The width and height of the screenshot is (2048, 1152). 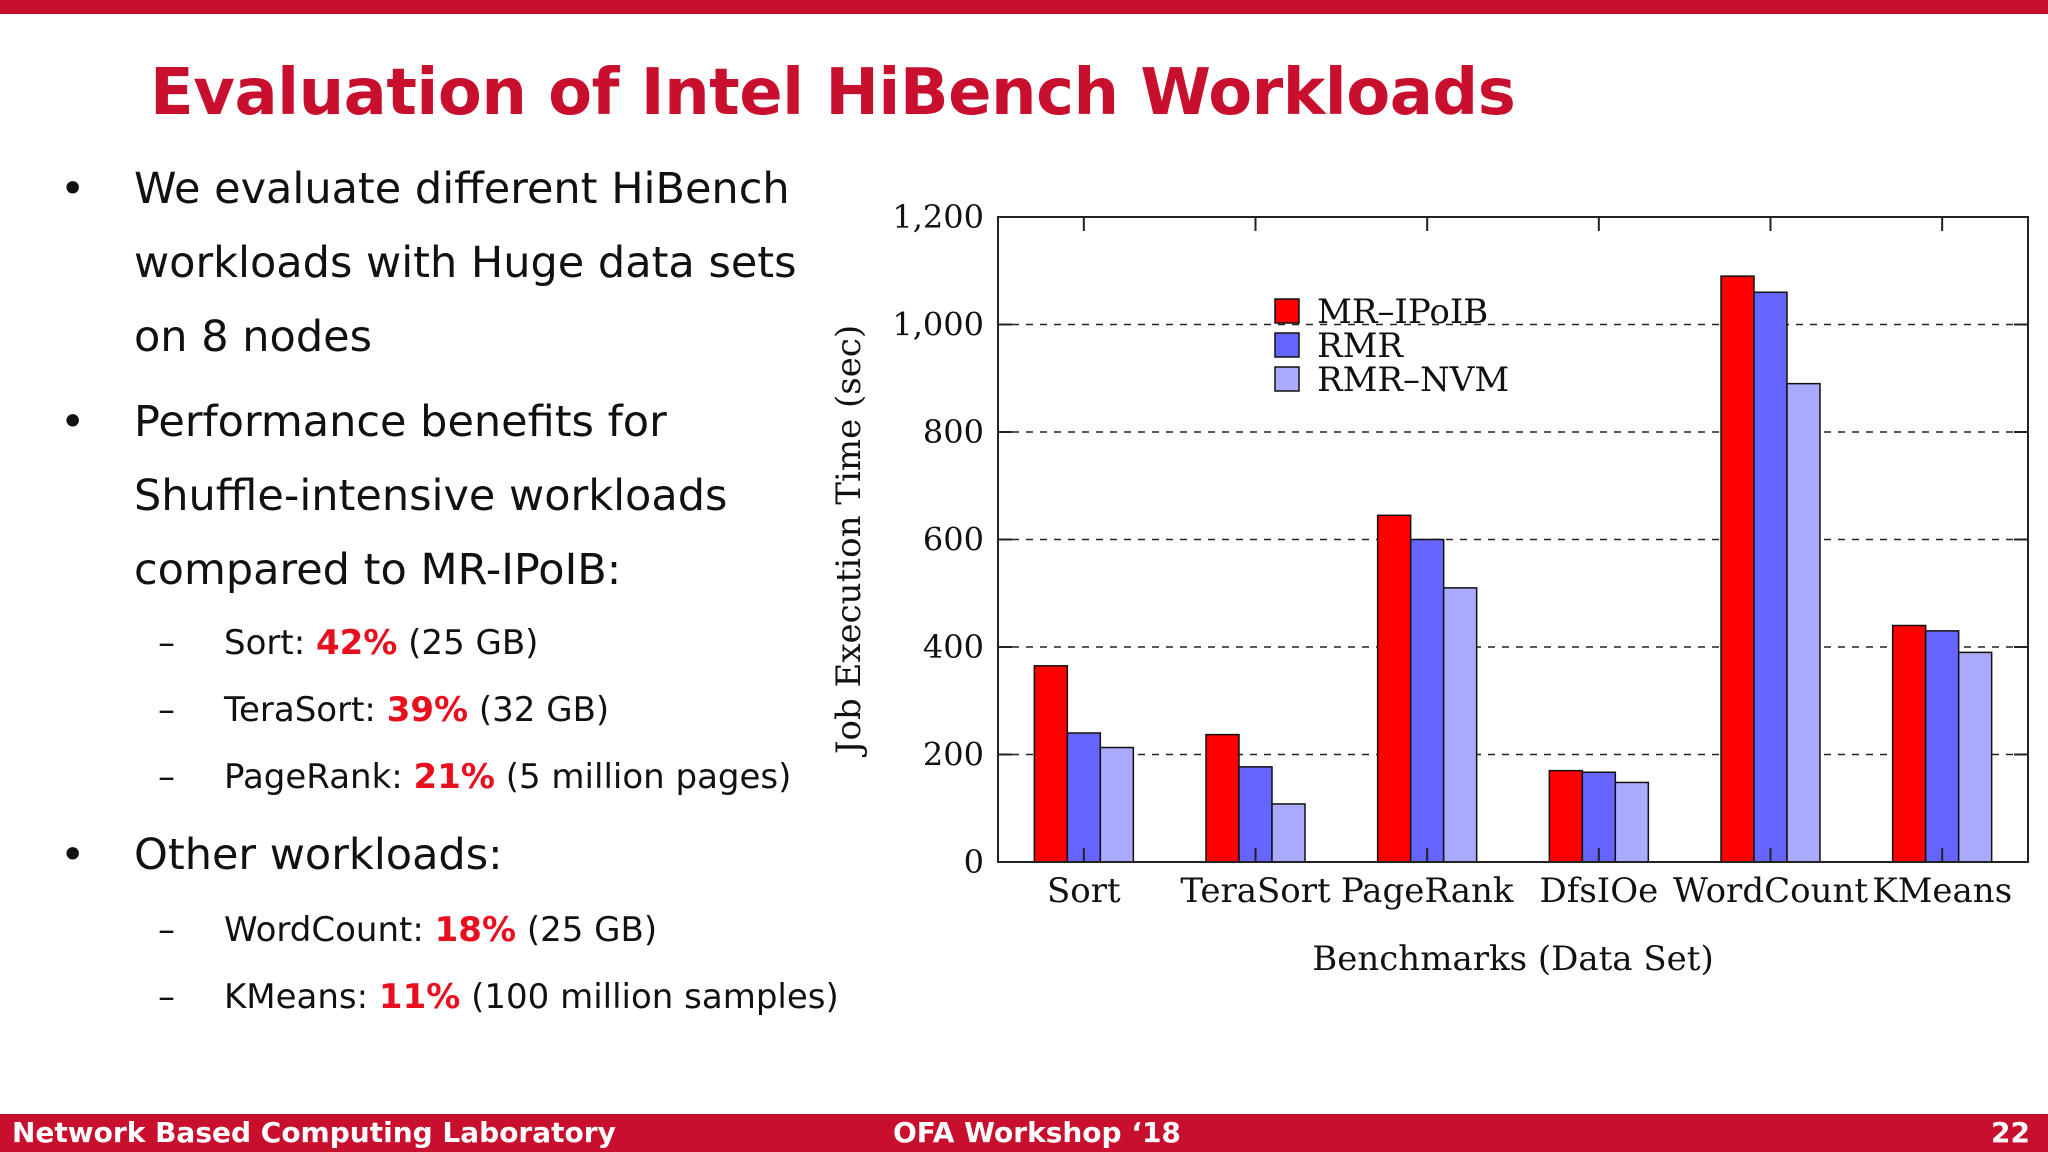 I want to click on y-tick-label: 800, so click(x=953, y=432).